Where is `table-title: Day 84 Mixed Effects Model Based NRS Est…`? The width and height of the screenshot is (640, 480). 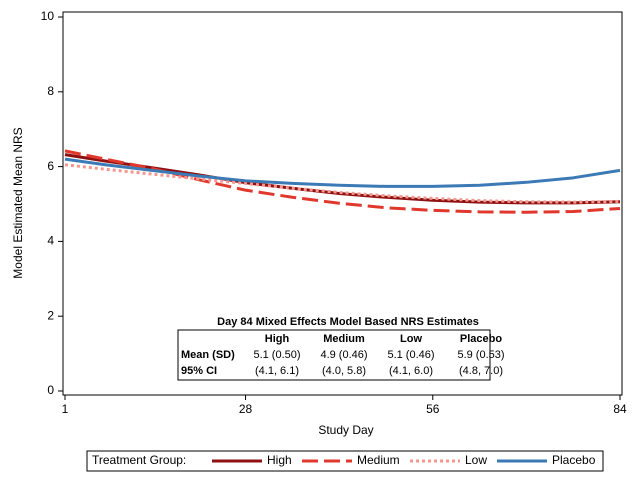
table-title: Day 84 Mixed Effects Model Based NRS Est… is located at coordinates (348, 322).